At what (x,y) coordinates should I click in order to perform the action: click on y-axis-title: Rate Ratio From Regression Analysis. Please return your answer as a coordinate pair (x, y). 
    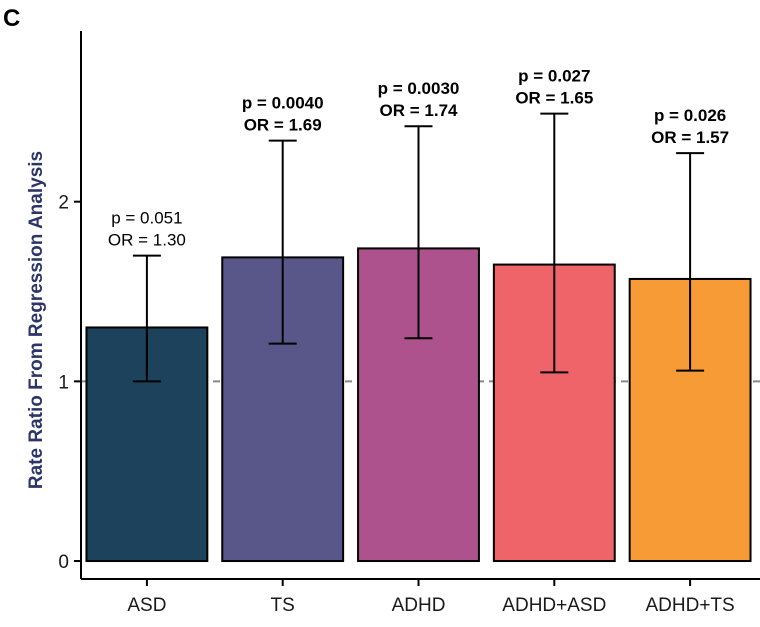
    Looking at the image, I should click on (36, 320).